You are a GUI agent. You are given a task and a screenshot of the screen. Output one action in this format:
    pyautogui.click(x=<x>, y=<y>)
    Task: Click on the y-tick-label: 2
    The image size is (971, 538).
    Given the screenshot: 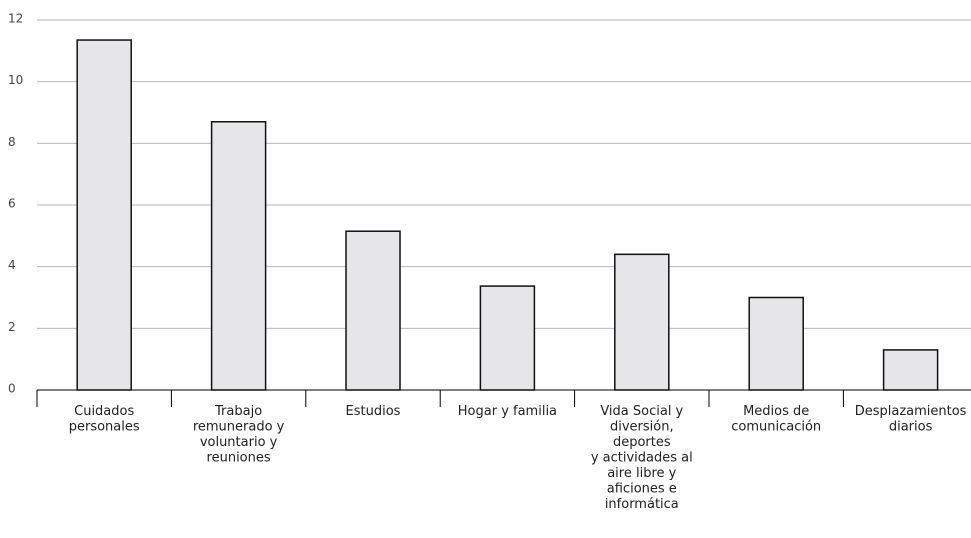 What is the action you would take?
    pyautogui.click(x=12, y=327)
    